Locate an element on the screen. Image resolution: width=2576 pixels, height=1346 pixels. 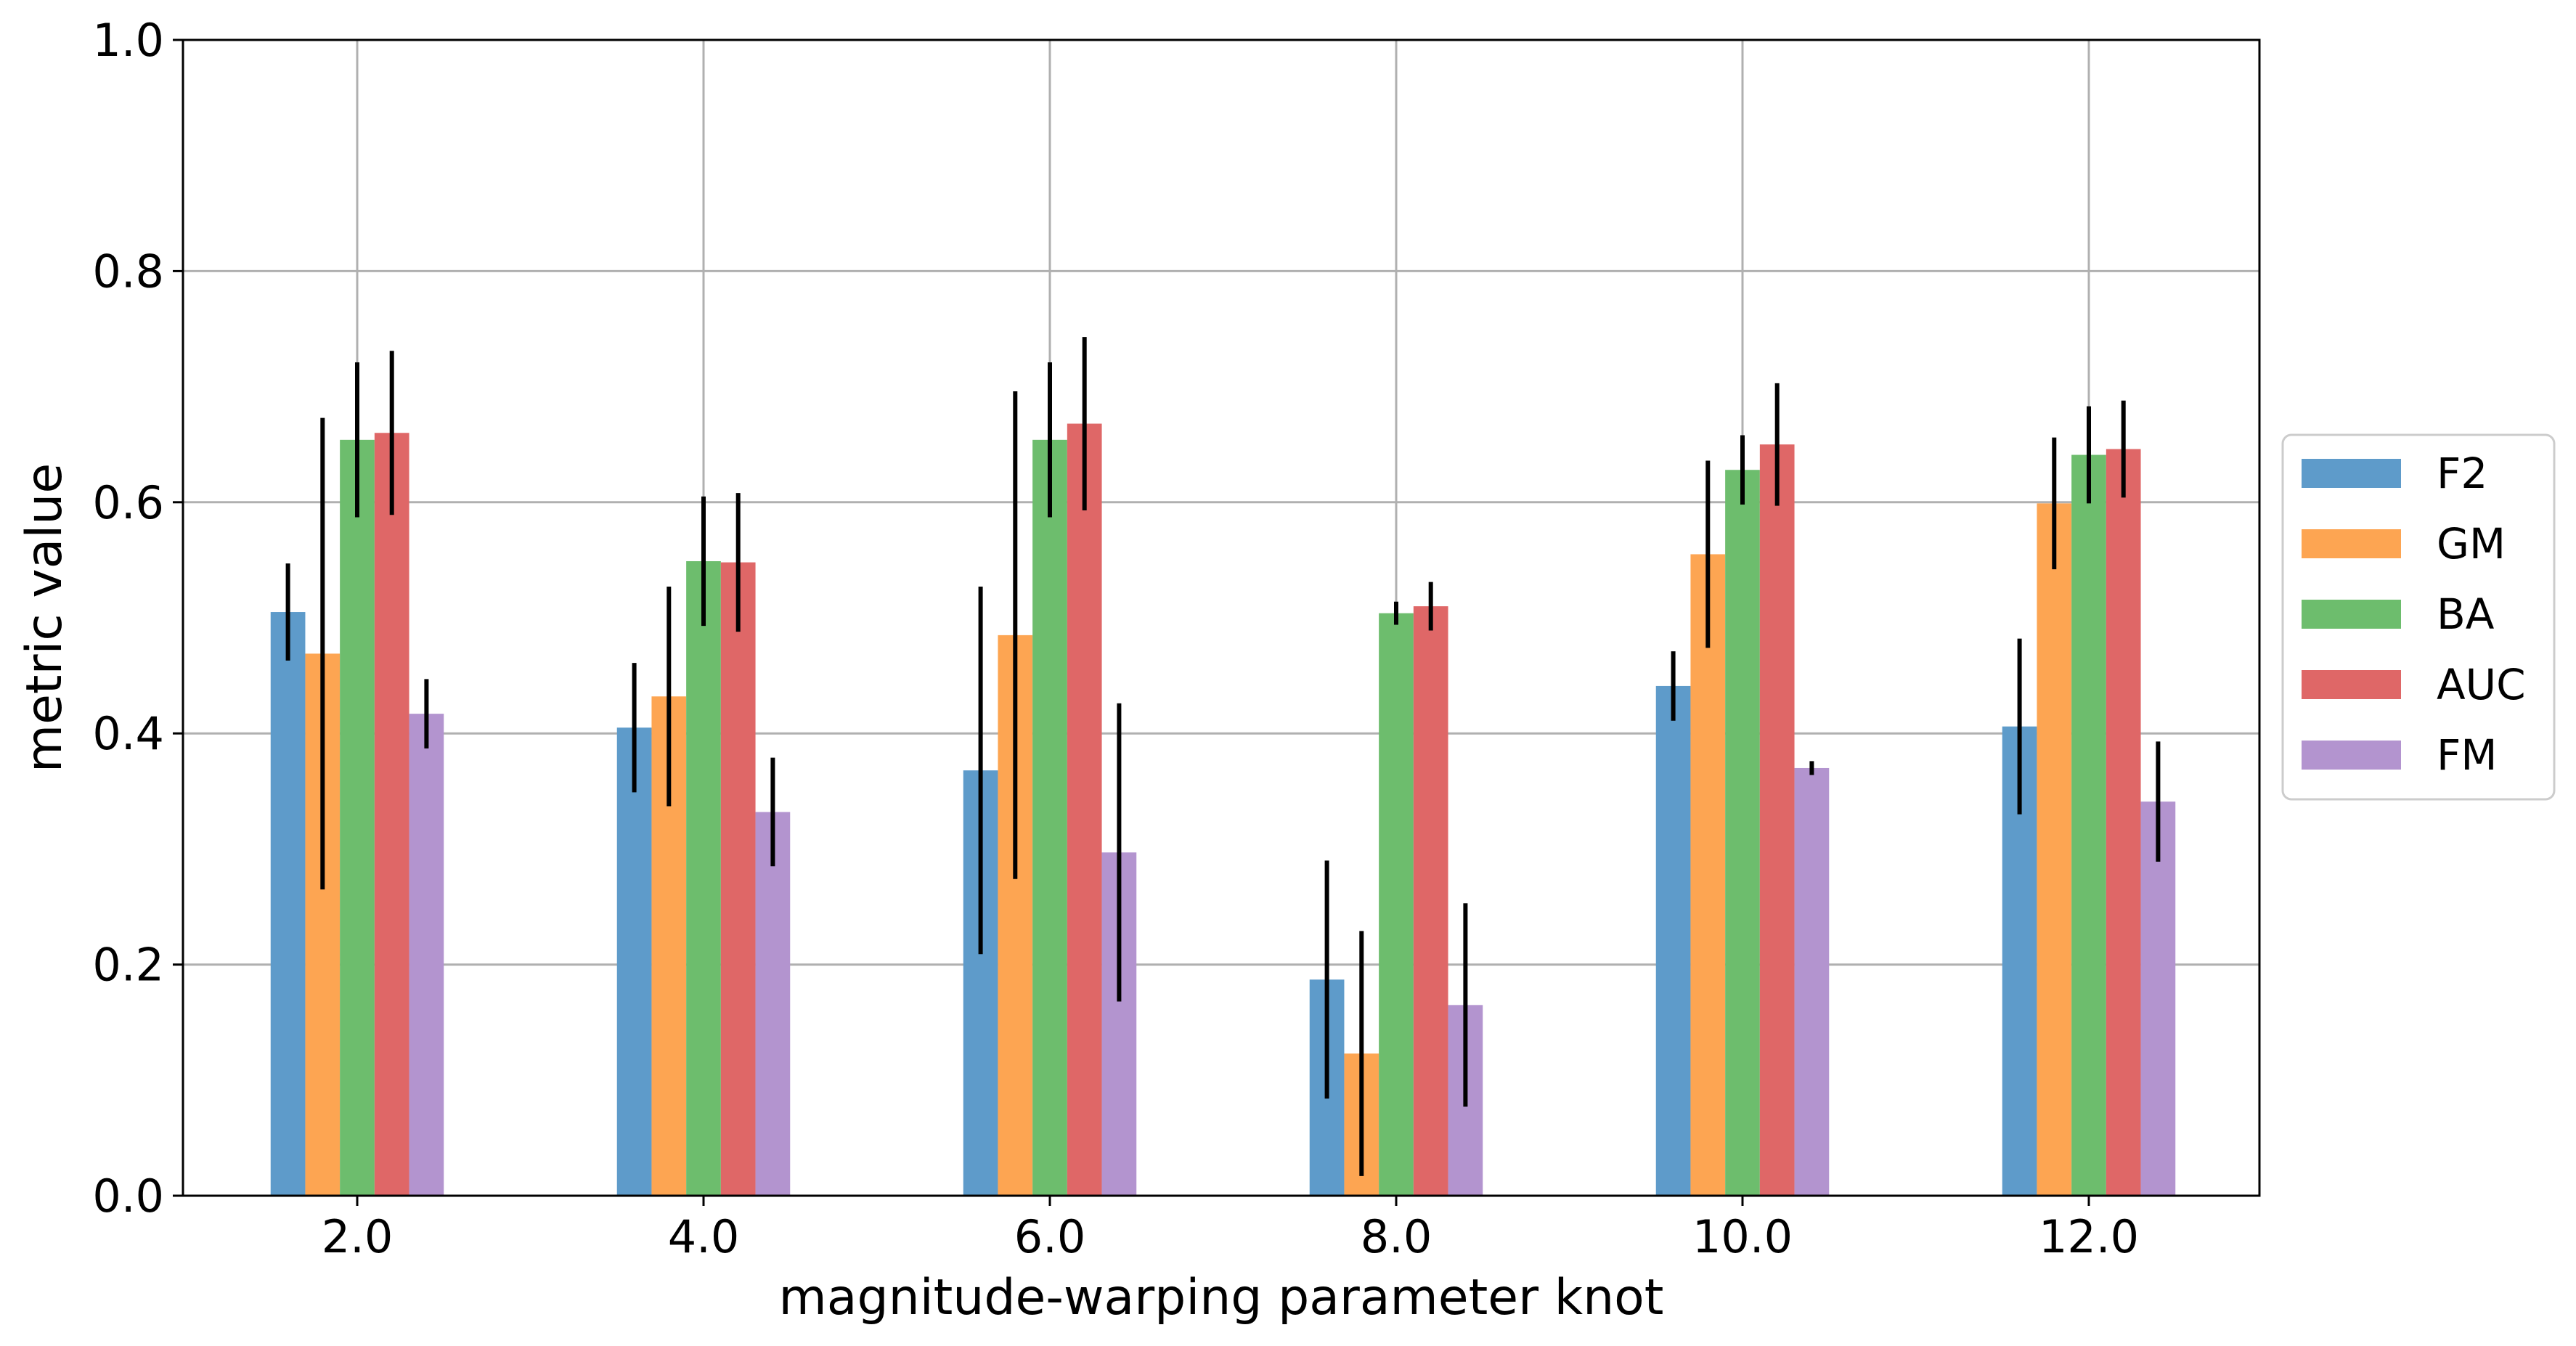
legend: F2 GM BA AUC FM is located at coordinates (2418, 617).